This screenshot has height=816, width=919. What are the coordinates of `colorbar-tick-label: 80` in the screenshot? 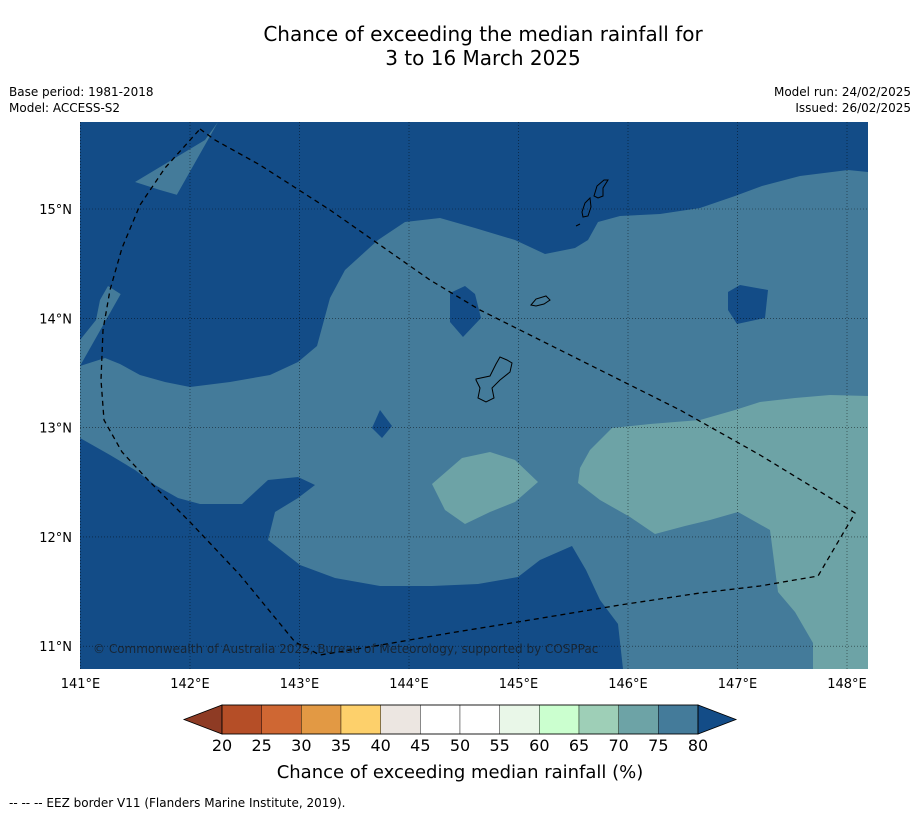 It's located at (698, 745).